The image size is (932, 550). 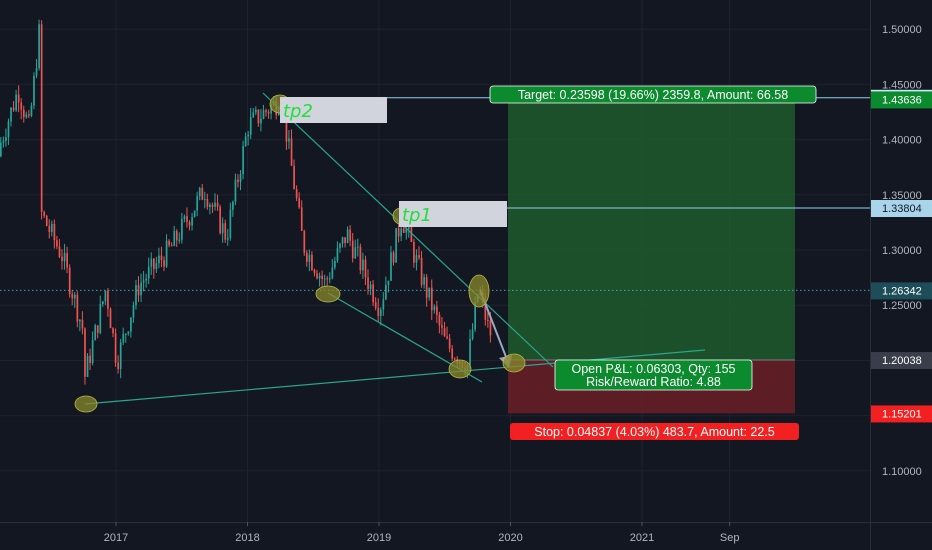 I want to click on y-tick-label: 1.50000, so click(x=902, y=30).